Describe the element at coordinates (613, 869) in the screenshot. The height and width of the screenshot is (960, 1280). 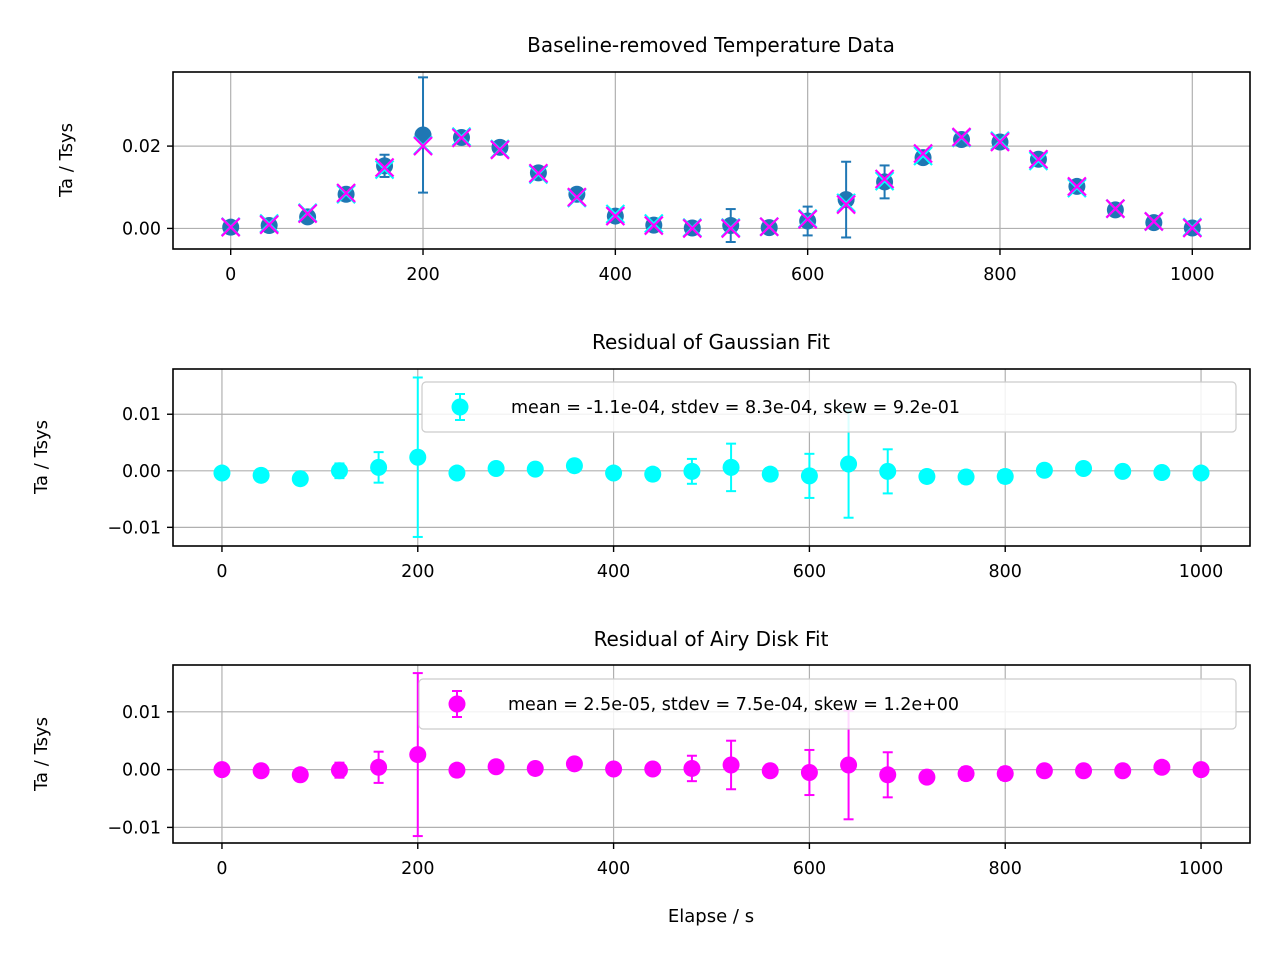
I see `x-tick-label: 400` at that location.